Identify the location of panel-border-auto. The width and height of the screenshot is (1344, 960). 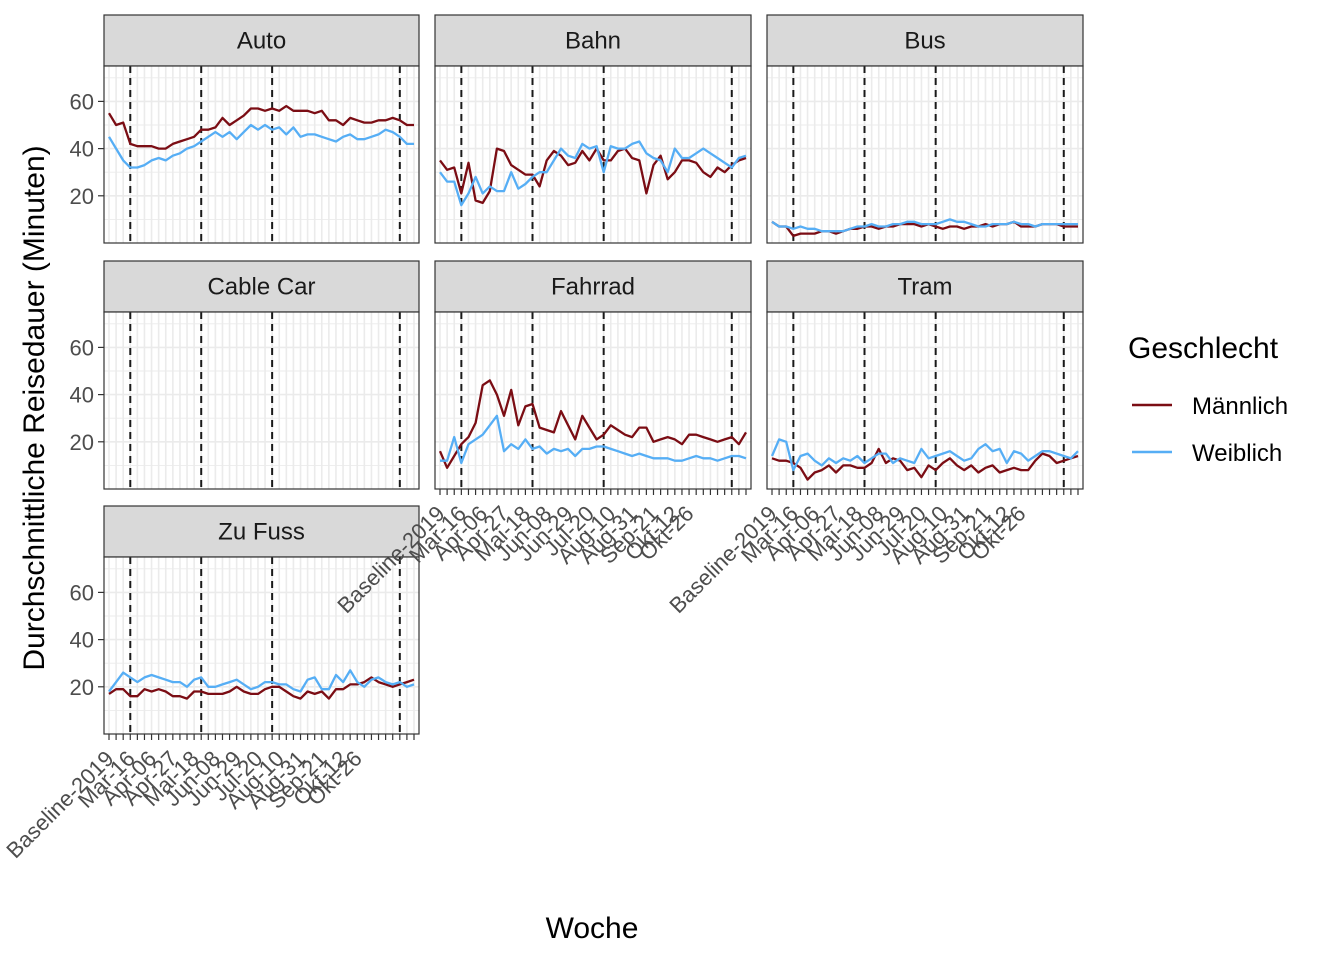
(261, 154).